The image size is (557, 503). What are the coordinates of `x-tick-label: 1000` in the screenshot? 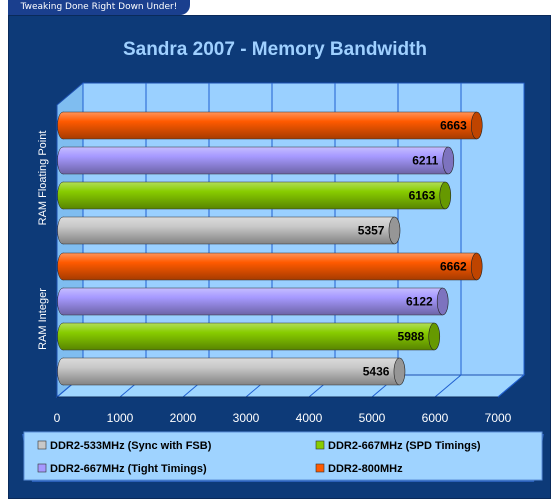 It's located at (120, 418).